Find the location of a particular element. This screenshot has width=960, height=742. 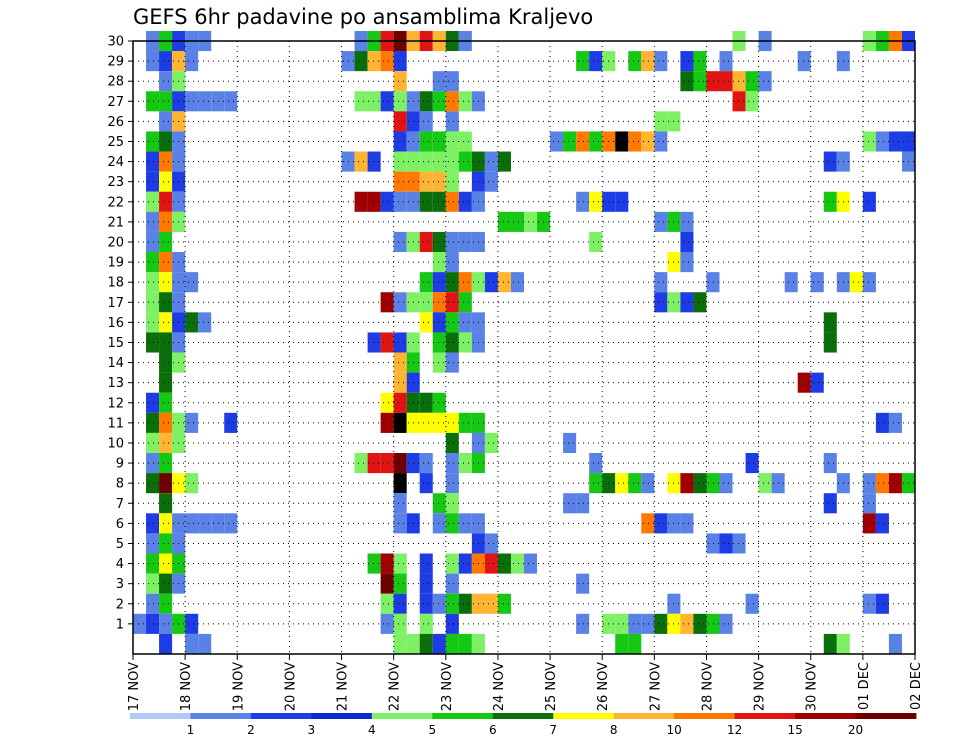

colorbar-label: 12 is located at coordinates (734, 730).